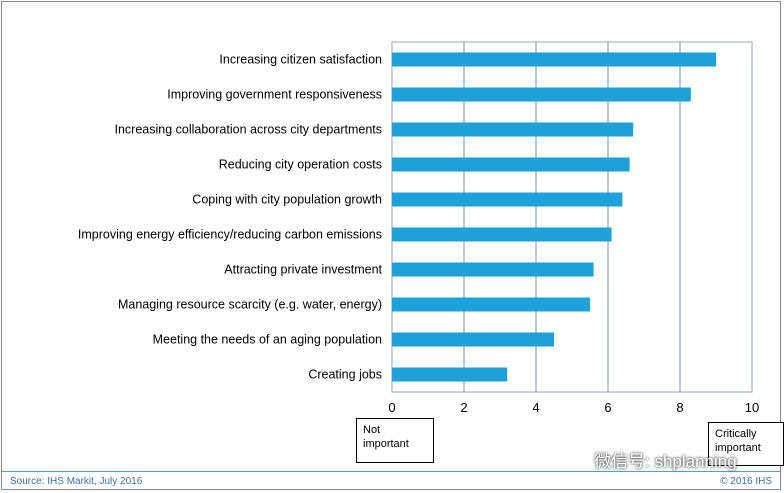 The width and height of the screenshot is (784, 493). Describe the element at coordinates (665, 461) in the screenshot. I see `watermark-text: 微信号: shplanning` at that location.